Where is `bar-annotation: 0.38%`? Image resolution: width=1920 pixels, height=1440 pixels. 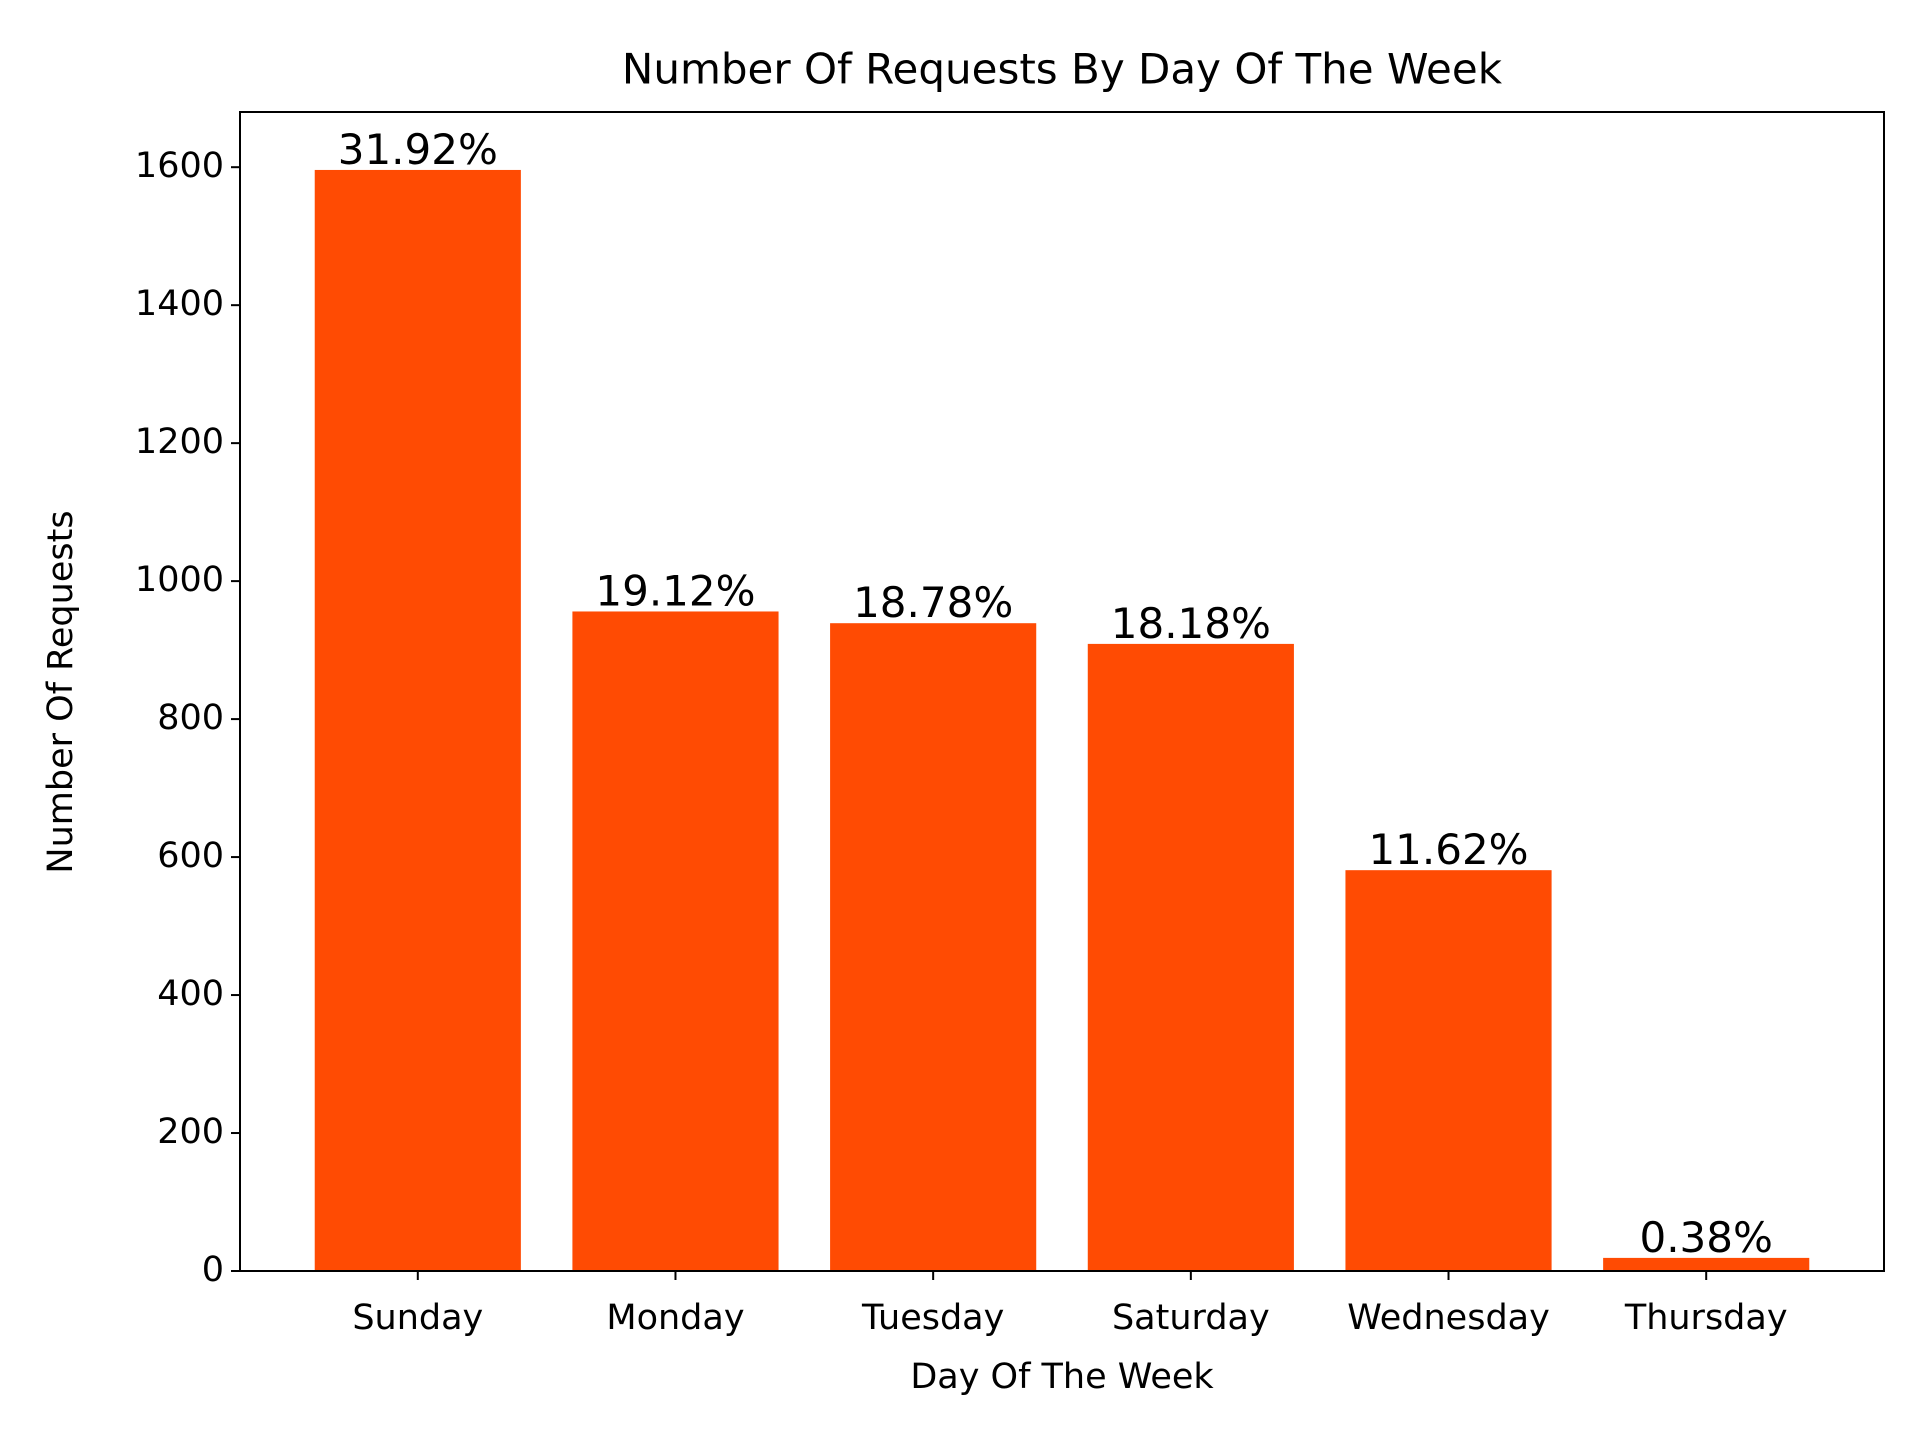 bar-annotation: 0.38% is located at coordinates (1705, 1237).